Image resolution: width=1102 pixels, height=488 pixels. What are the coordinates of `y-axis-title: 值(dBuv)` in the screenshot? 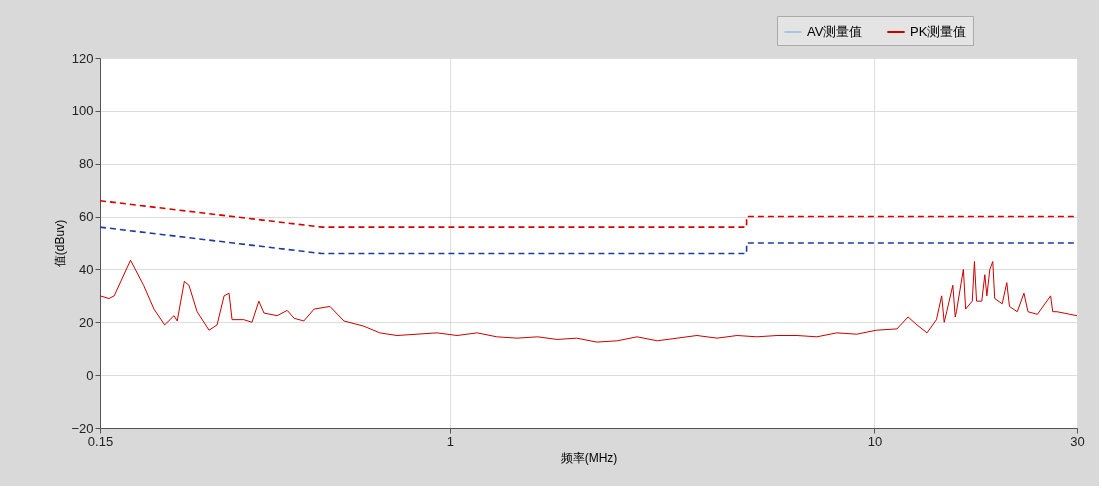 It's located at (60, 243).